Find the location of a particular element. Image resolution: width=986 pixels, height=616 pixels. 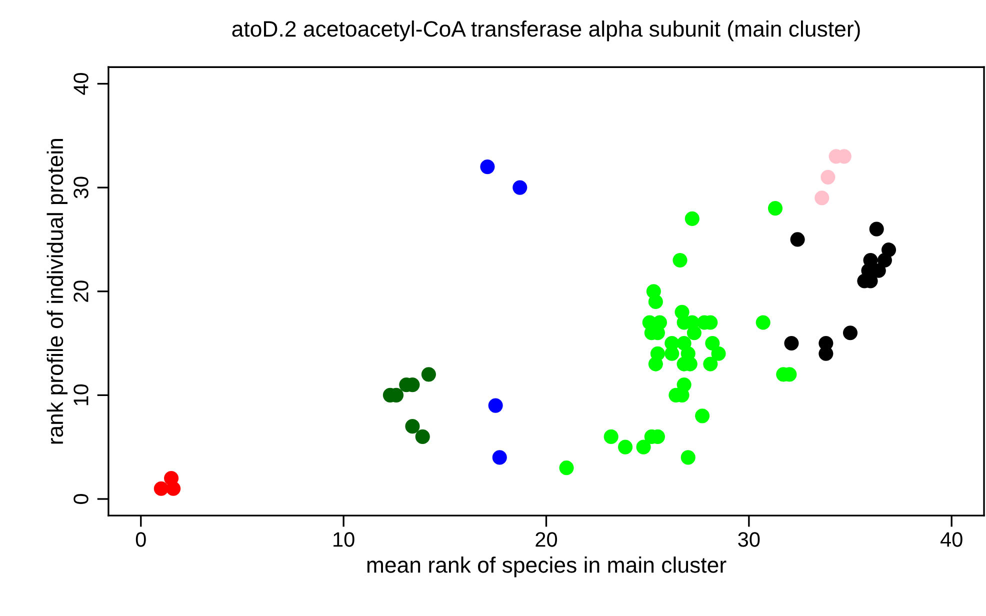

y-tick-label: 30 is located at coordinates (81, 187).